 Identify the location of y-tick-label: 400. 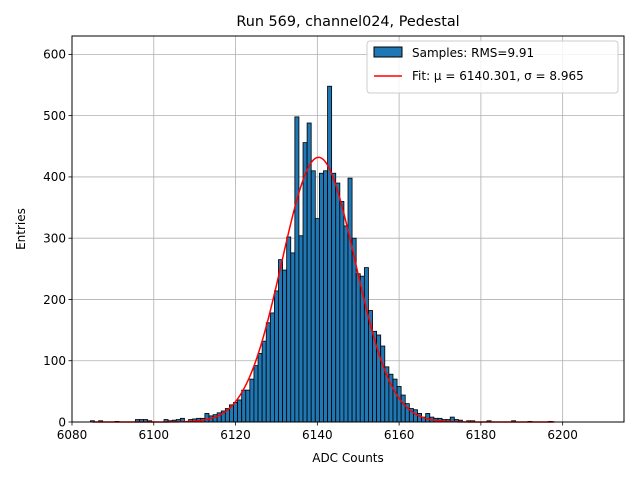
(54, 177).